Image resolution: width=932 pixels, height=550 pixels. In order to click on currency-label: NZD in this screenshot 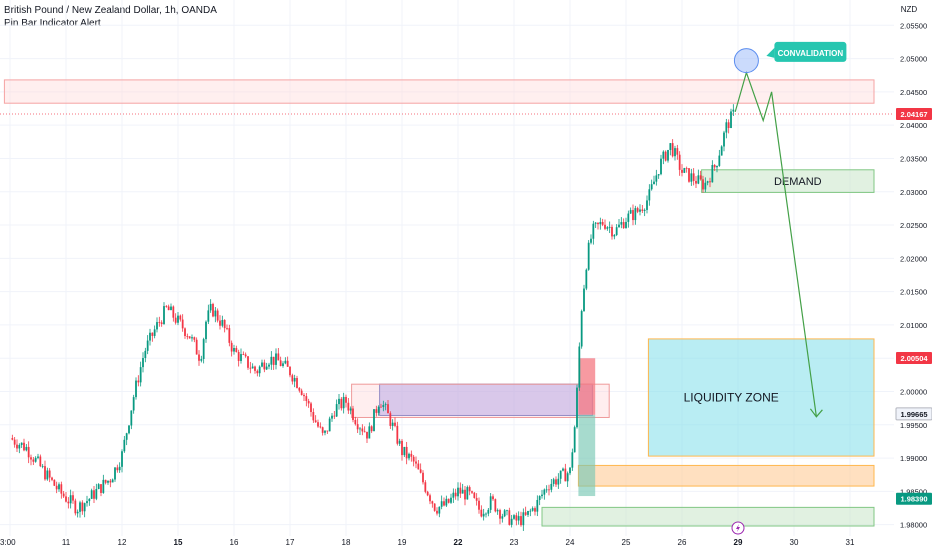, I will do `click(909, 9)`.